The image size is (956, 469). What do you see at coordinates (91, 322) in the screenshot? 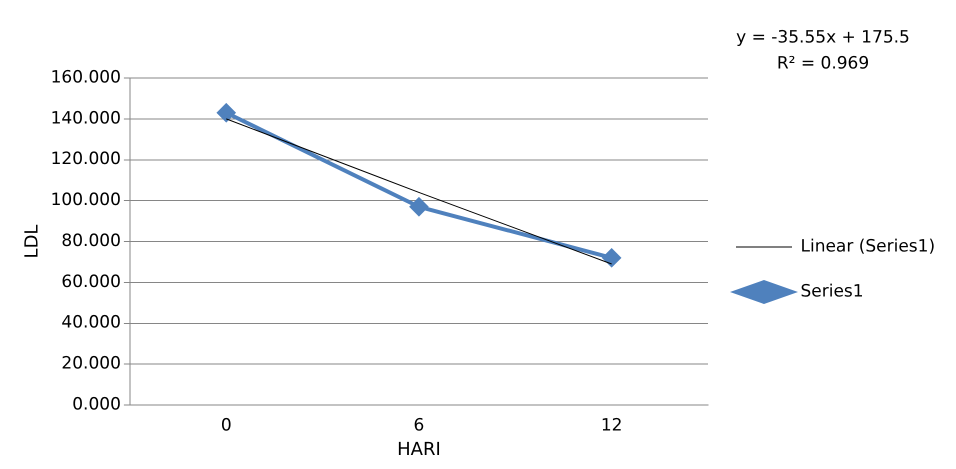
I see `y-tick-label: 40.000` at bounding box center [91, 322].